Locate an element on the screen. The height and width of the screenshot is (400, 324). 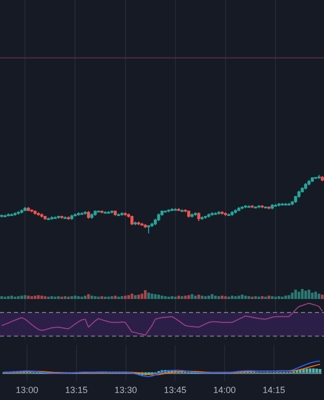
x-tick-label: 13:15 is located at coordinates (76, 390).